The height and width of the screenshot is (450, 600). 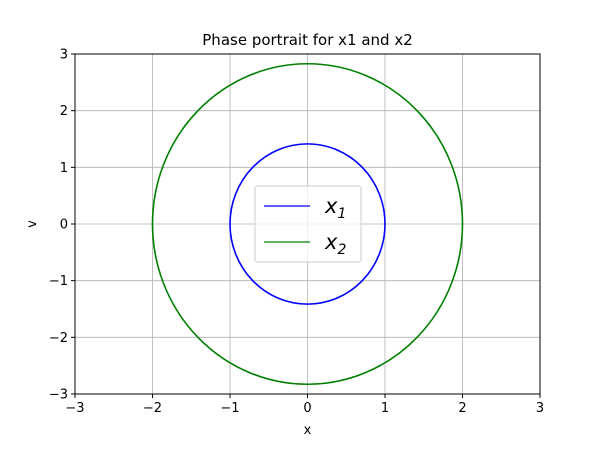 I want to click on chart-title: Phase portrait for x1 and x2, so click(x=307, y=40).